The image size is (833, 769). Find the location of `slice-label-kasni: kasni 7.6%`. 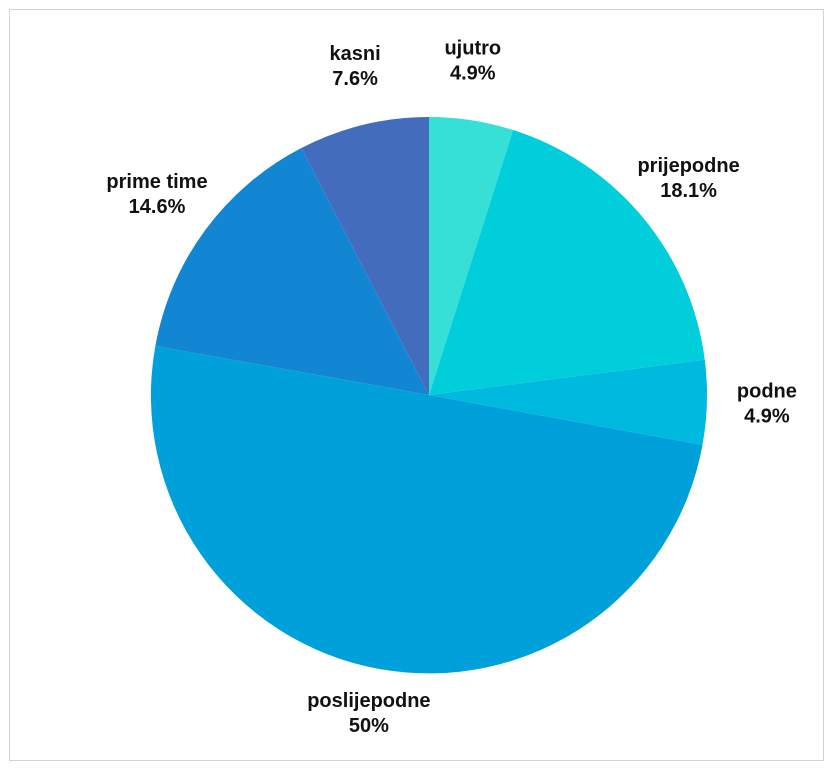

slice-label-kasni: kasni 7.6% is located at coordinates (355, 66).